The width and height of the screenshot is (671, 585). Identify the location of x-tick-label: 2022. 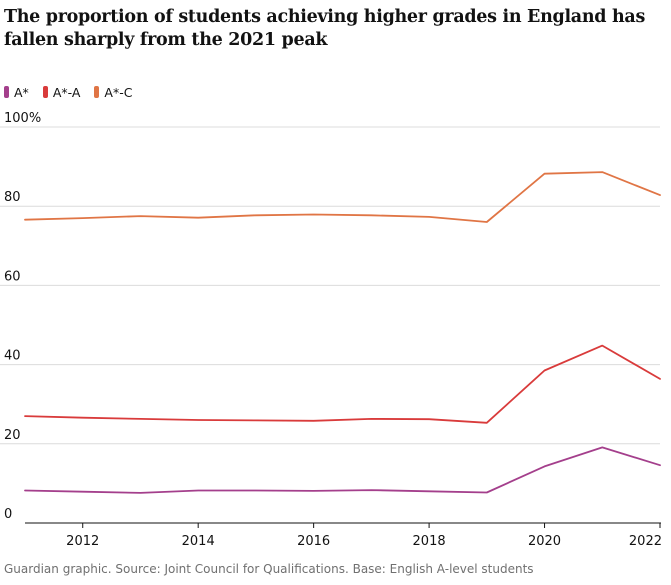
(645, 541).